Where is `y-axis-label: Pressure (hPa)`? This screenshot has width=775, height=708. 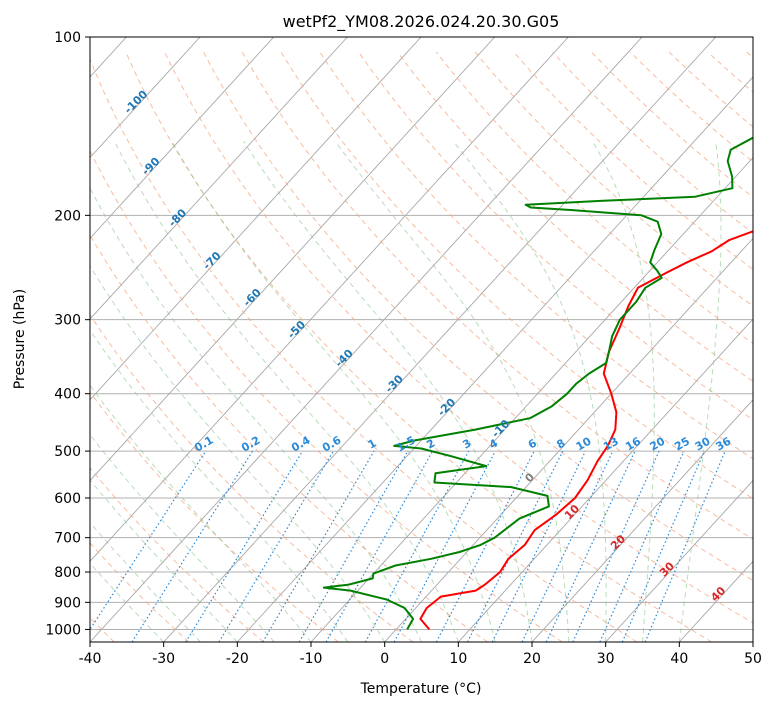
y-axis-label: Pressure (hPa) is located at coordinates (20, 339).